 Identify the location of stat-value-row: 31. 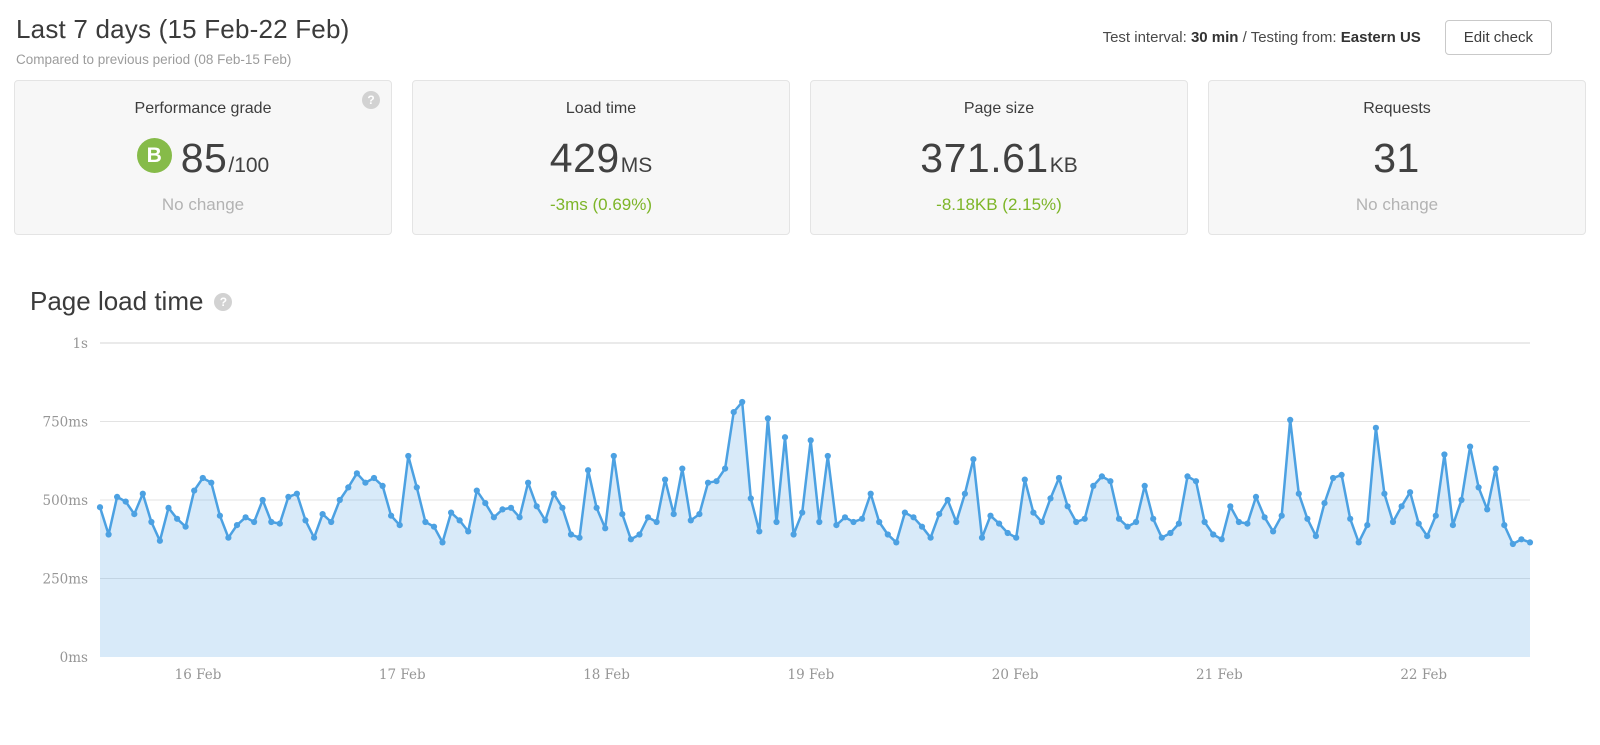
(1397, 158).